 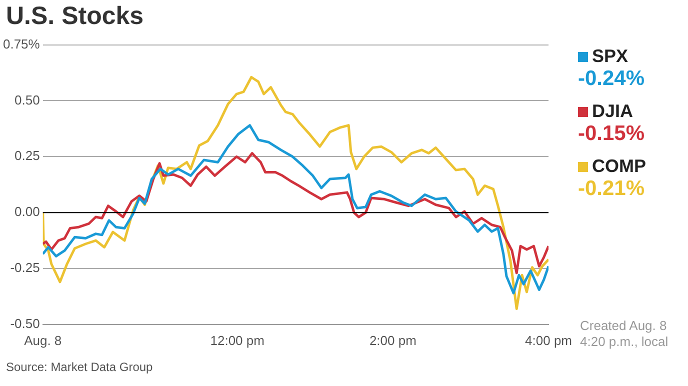 I want to click on y-tick-label: 0.75%, so click(x=21, y=44).